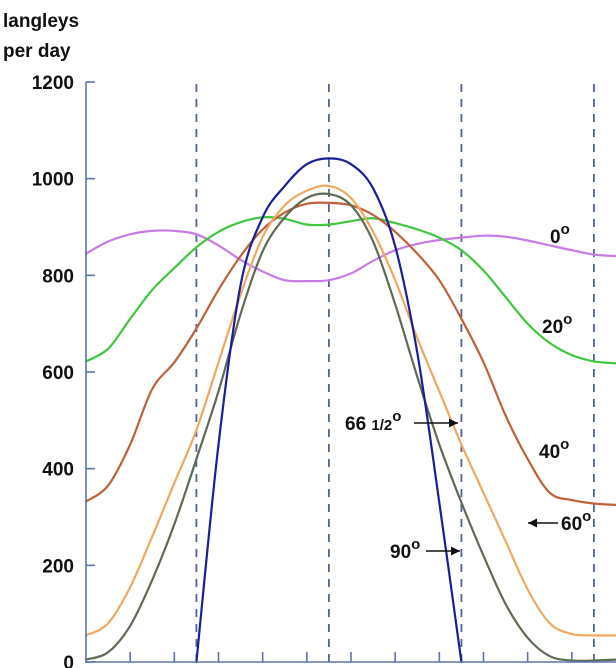  I want to click on y-tick-label: 1000, so click(53, 180).